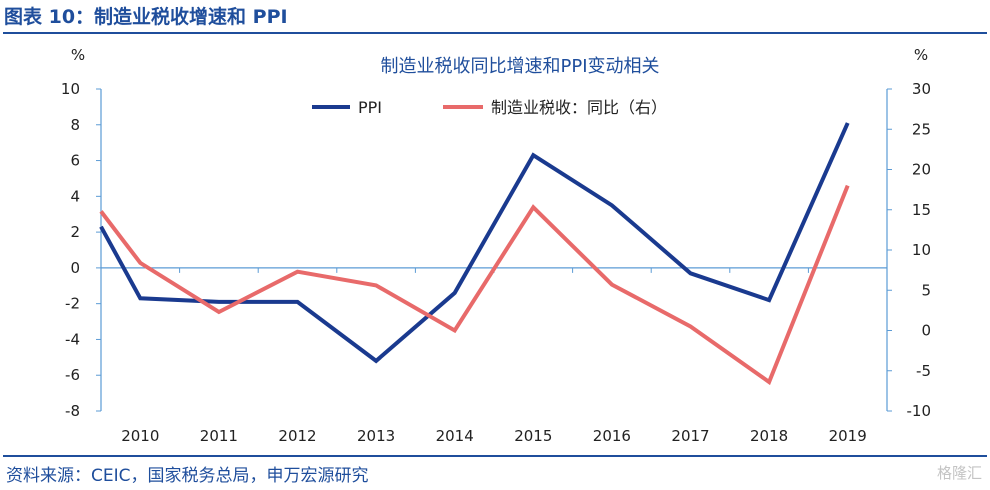  What do you see at coordinates (75, 232) in the screenshot?
I see `left-tick-label: 2` at bounding box center [75, 232].